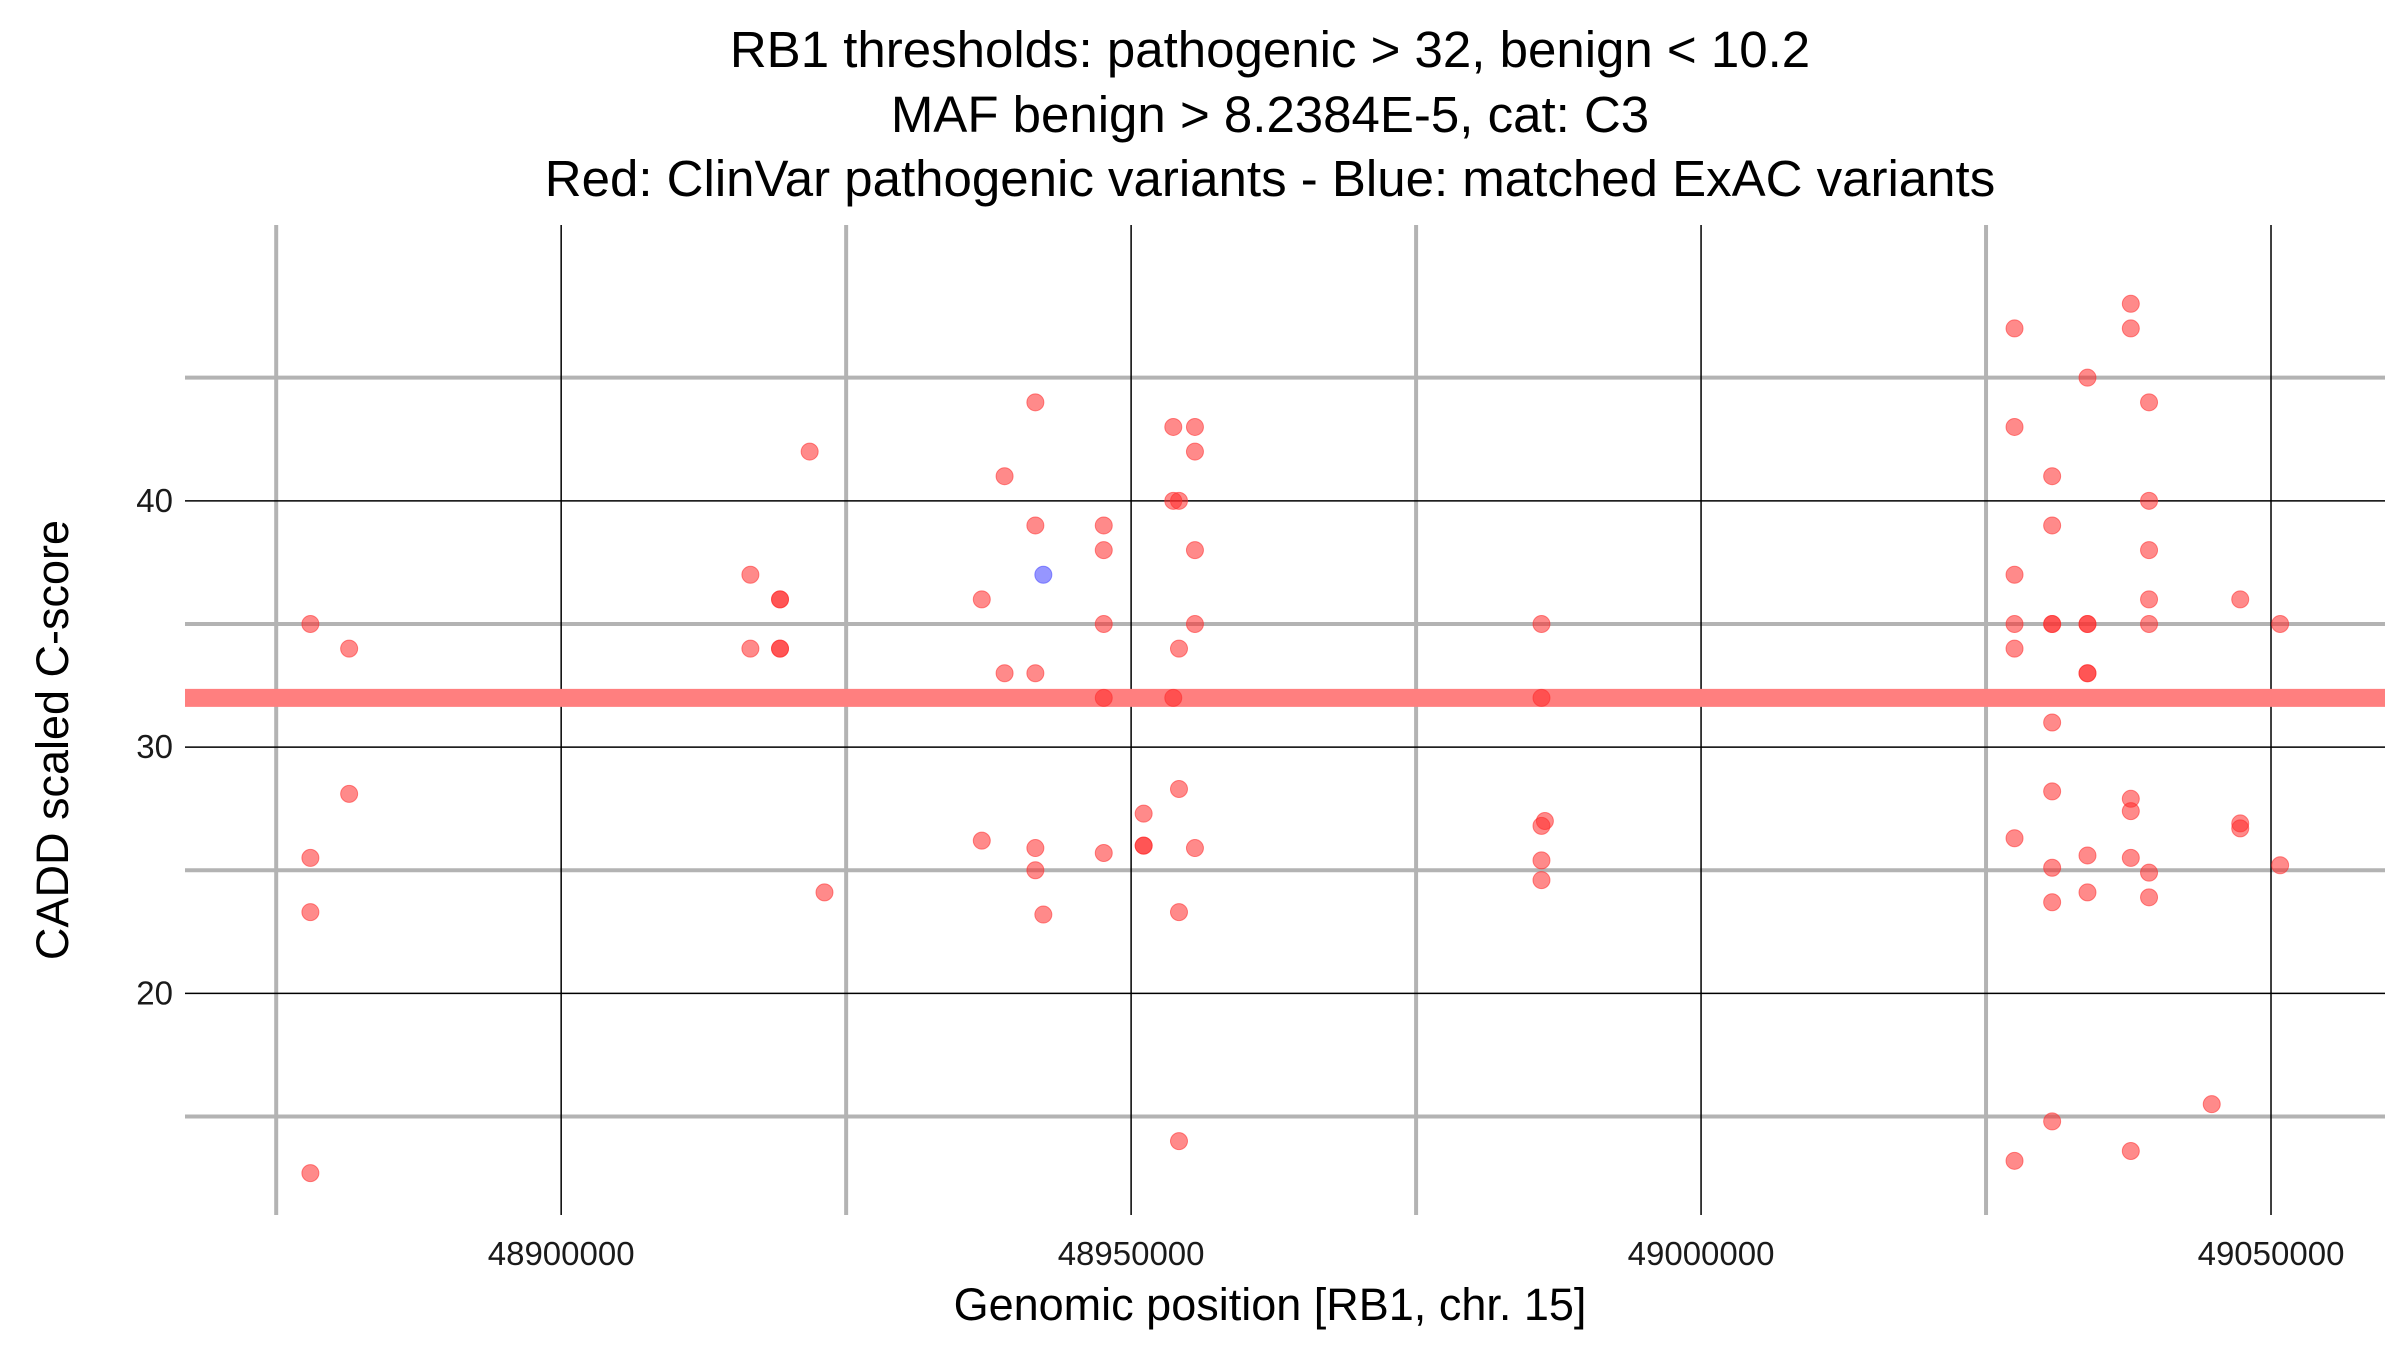 The width and height of the screenshot is (2400, 1350). What do you see at coordinates (1416, 1253) in the screenshot?
I see `x-axis-ticks: 48900000 48950000 49000000 49050000` at bounding box center [1416, 1253].